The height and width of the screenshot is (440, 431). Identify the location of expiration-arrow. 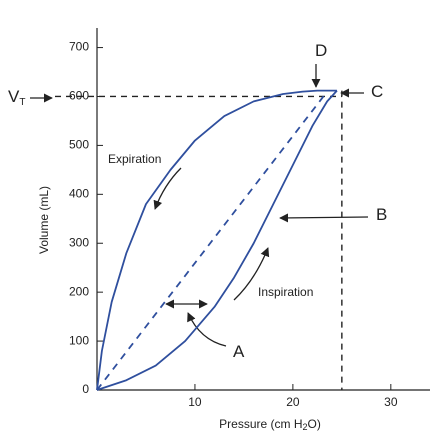
(167, 188).